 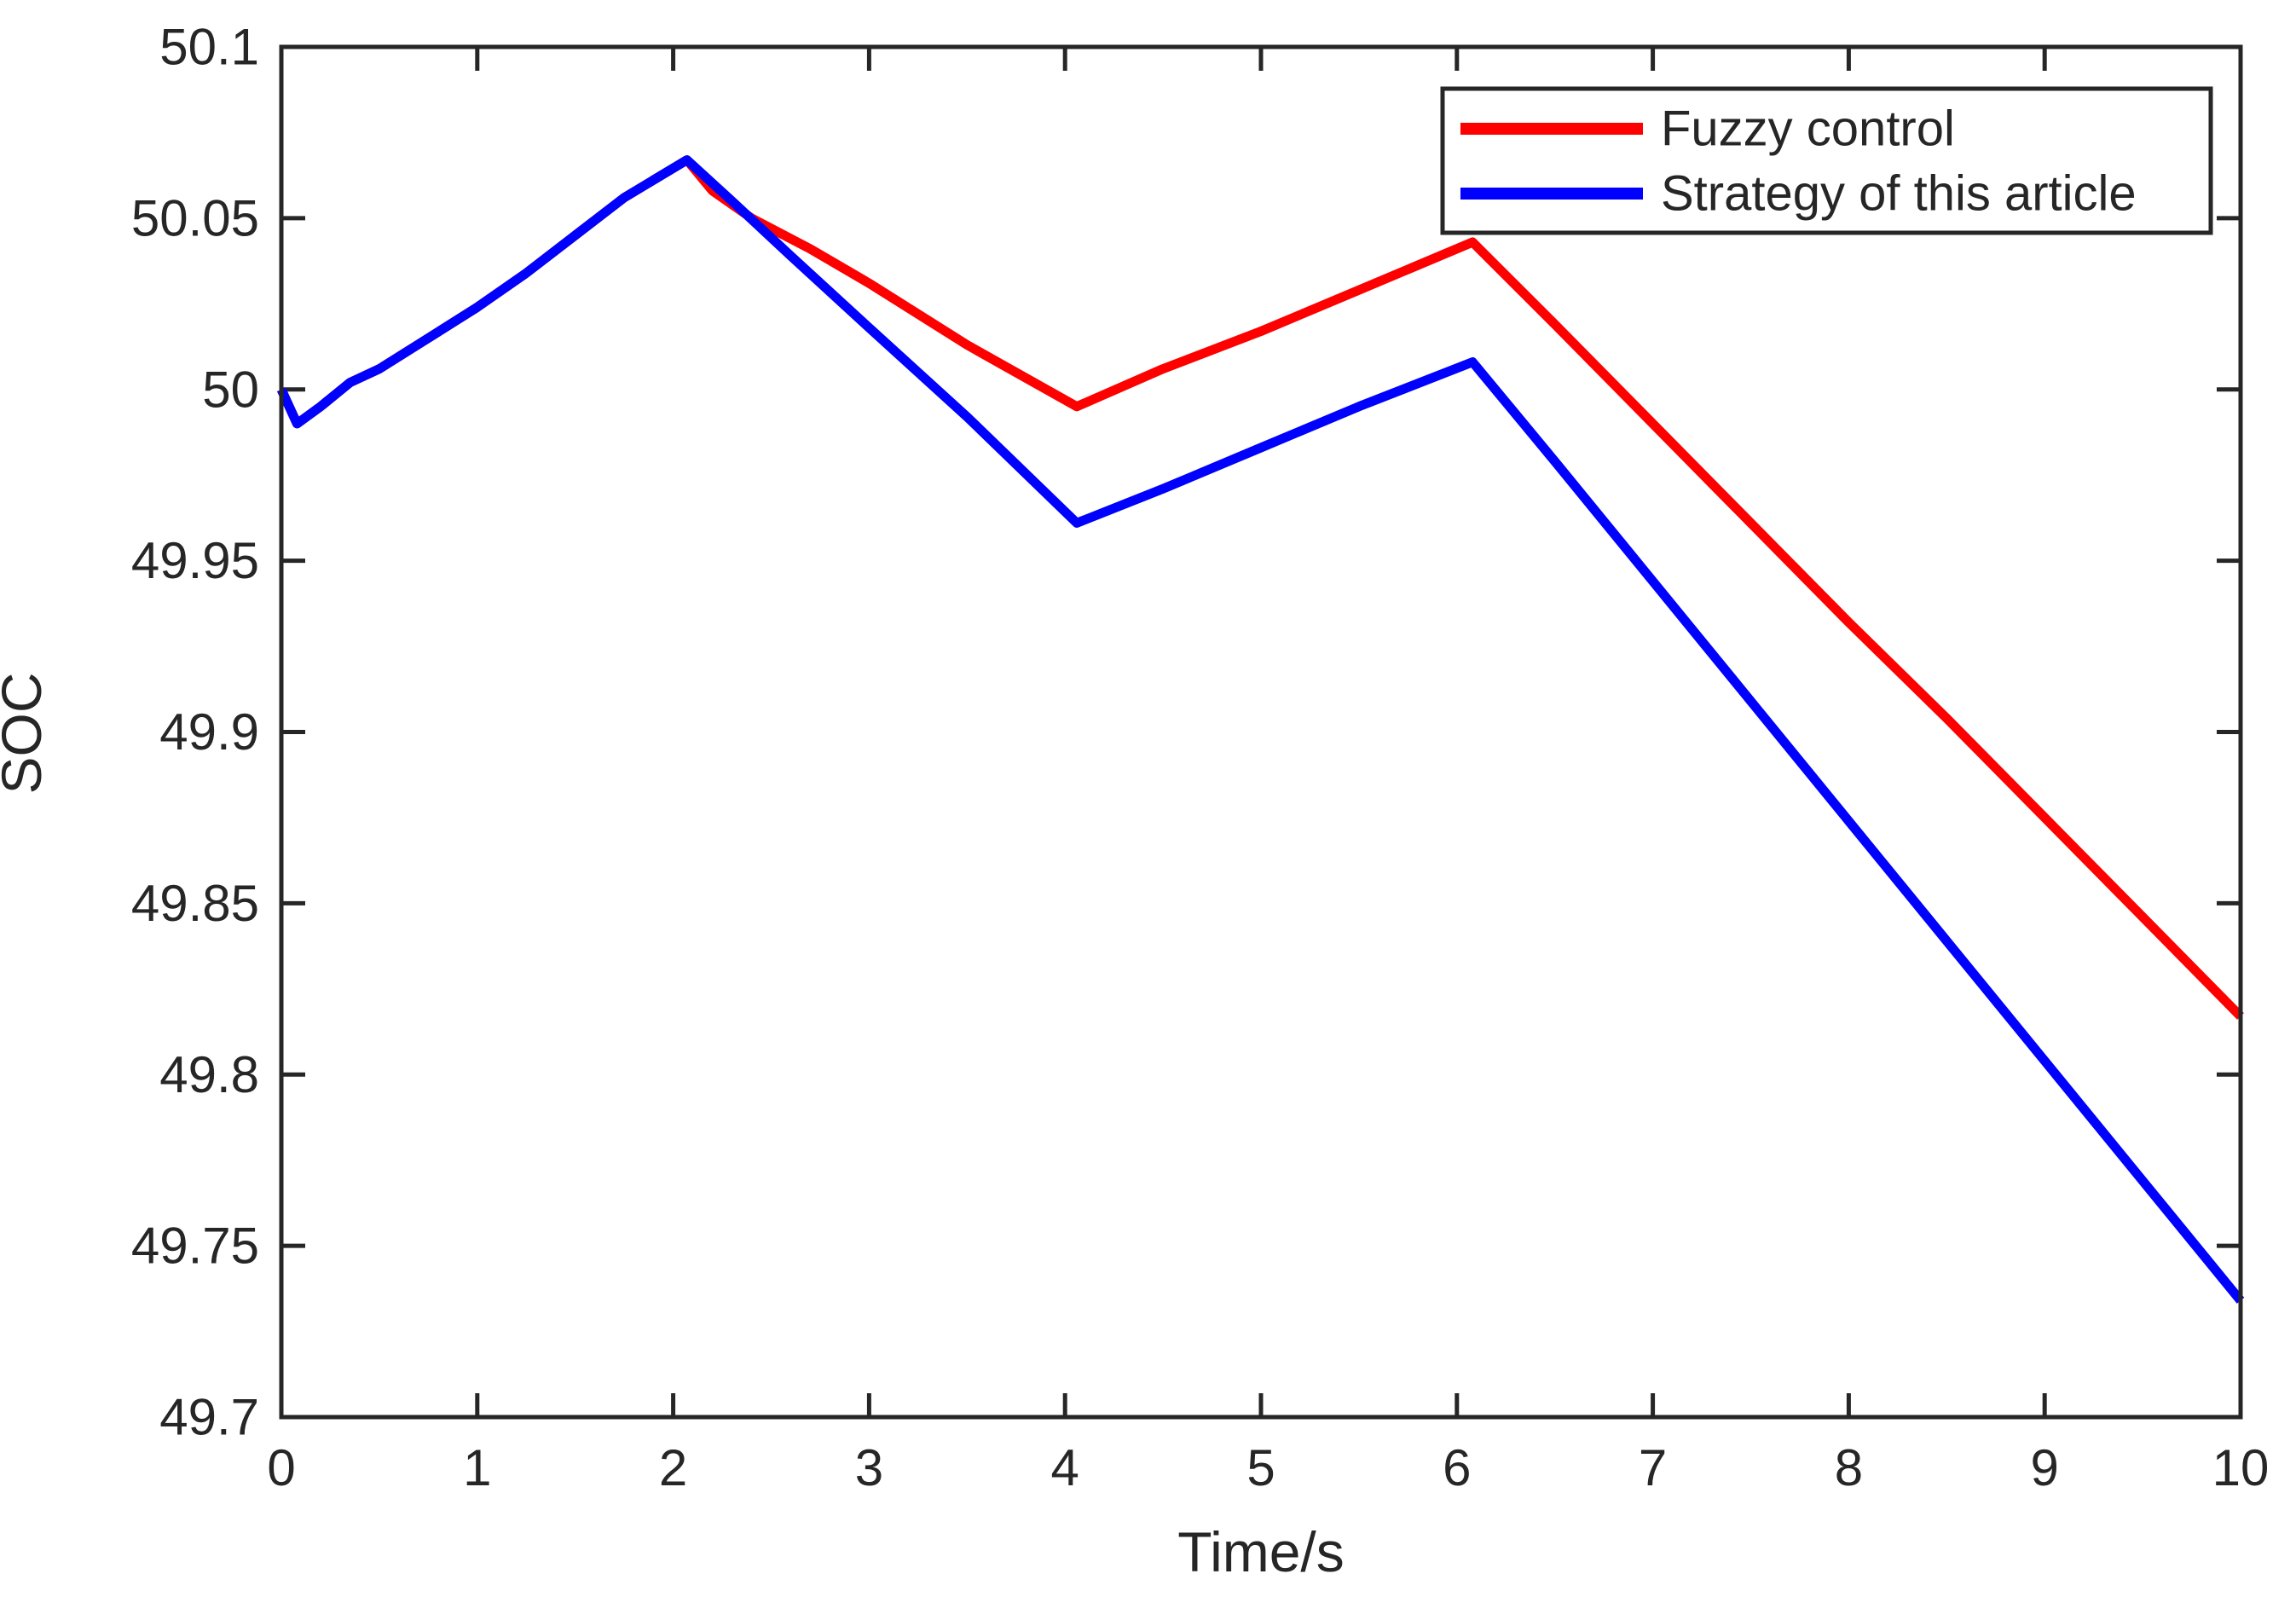 What do you see at coordinates (209, 1074) in the screenshot?
I see `y-tick-label: 49.8` at bounding box center [209, 1074].